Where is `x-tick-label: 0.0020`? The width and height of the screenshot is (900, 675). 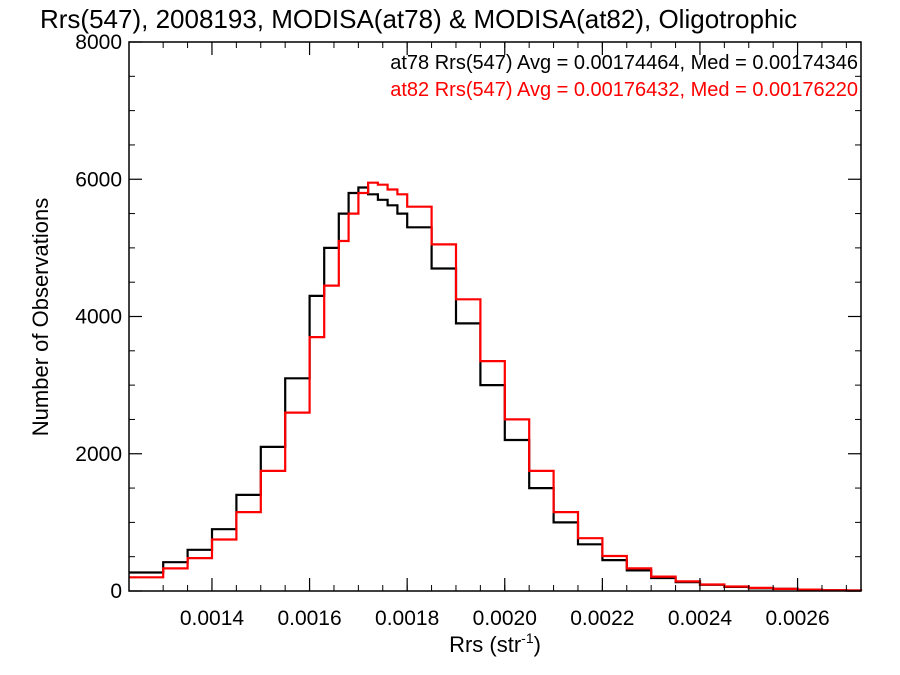 x-tick-label: 0.0020 is located at coordinates (505, 618).